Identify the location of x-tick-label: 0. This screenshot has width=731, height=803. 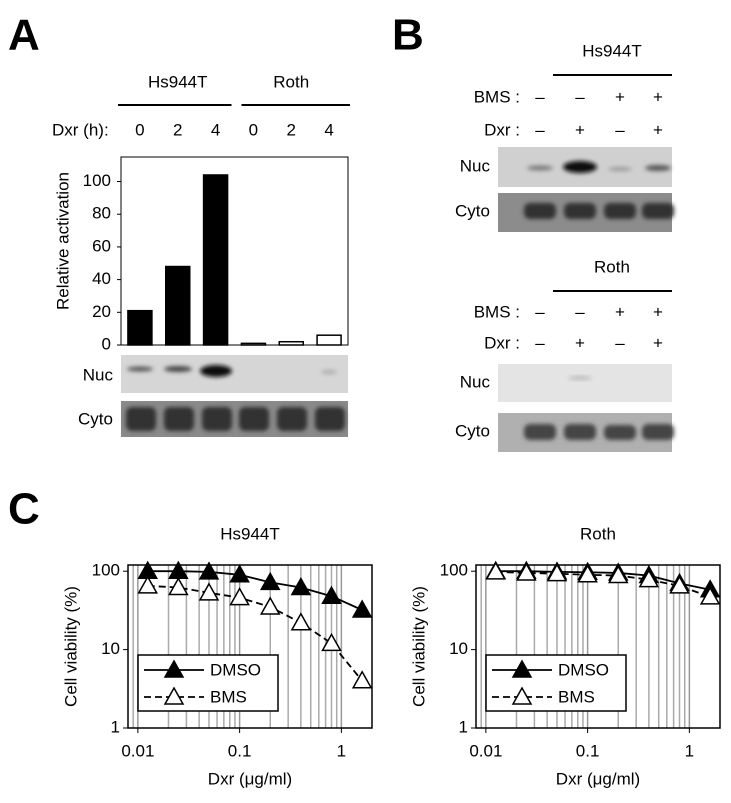
(139, 129).